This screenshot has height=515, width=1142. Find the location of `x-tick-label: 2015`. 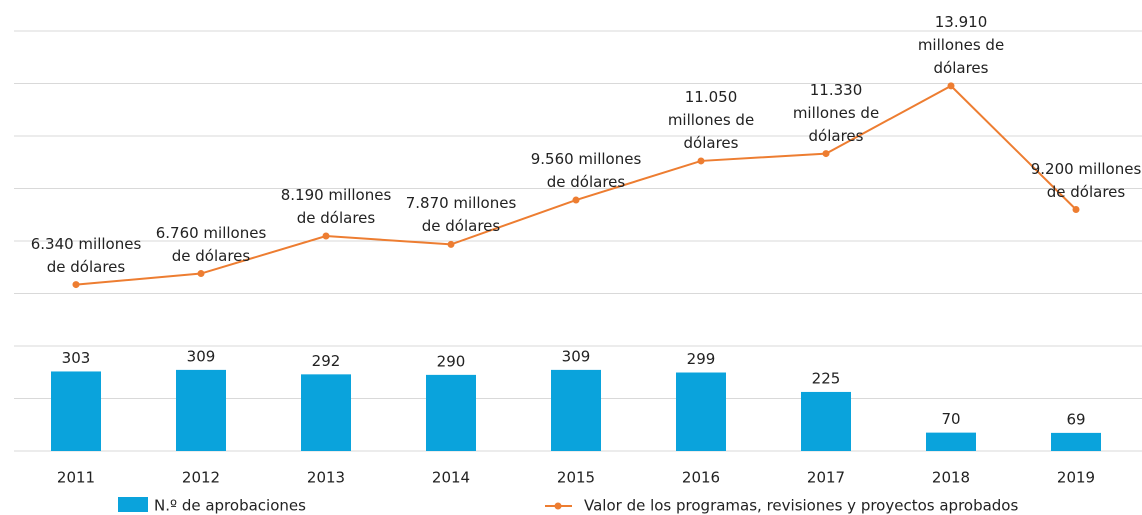

x-tick-label: 2015 is located at coordinates (576, 478).